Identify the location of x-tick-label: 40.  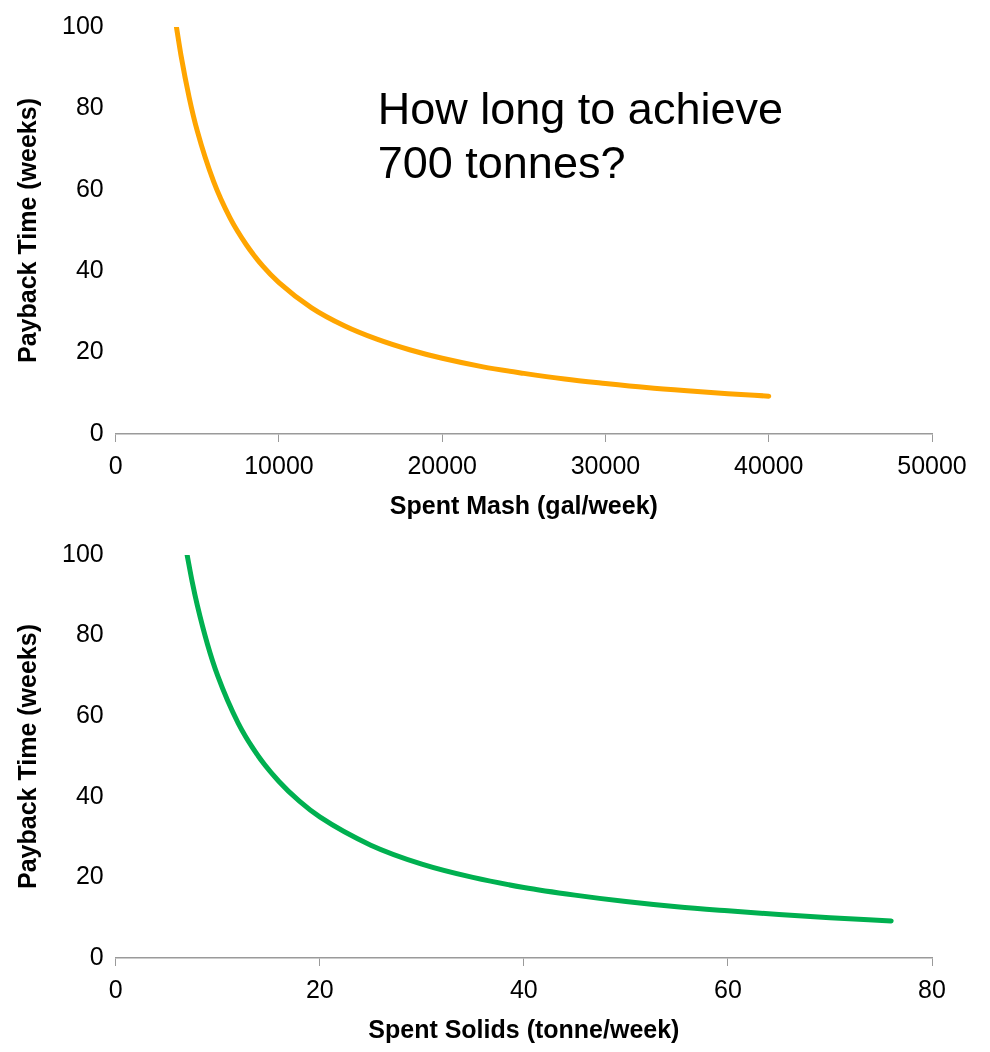
(523, 988).